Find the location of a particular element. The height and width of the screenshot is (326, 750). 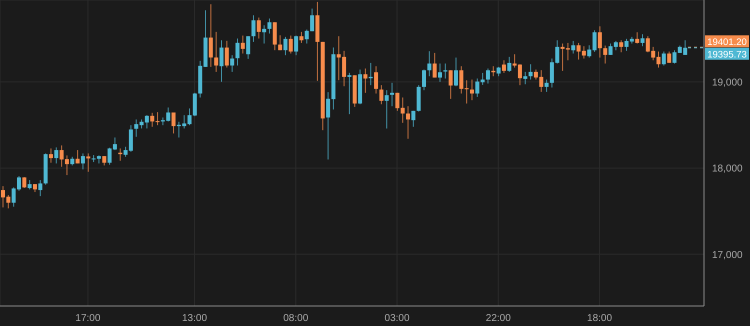

x-tick-label: 08:00 is located at coordinates (296, 318).